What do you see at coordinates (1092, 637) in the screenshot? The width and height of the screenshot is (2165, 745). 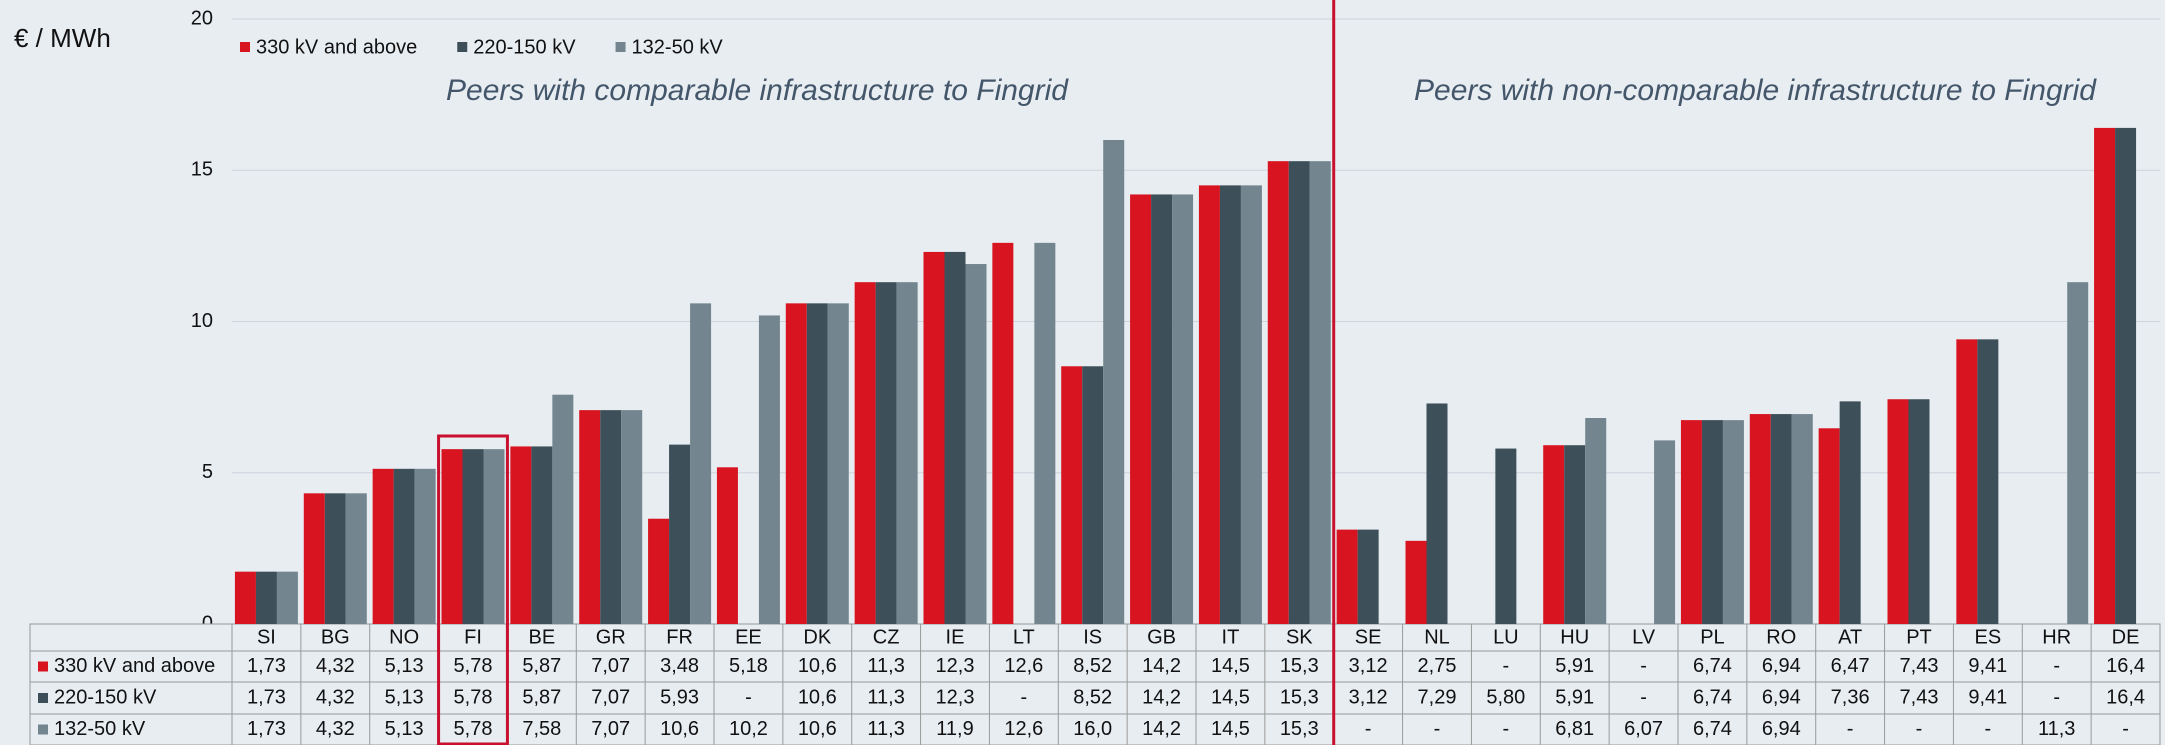 I see `x-tick-label: IS` at bounding box center [1092, 637].